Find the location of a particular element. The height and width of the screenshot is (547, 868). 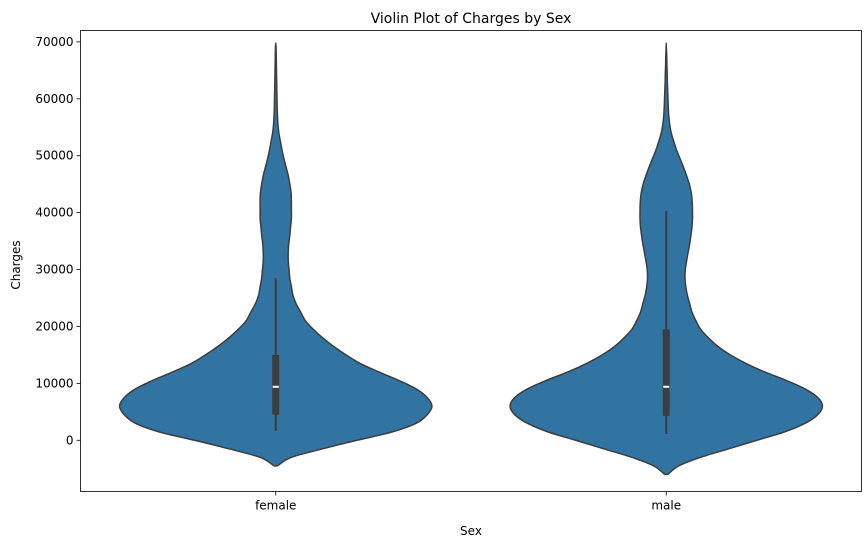

x-axis-label: Sex is located at coordinates (471, 531).